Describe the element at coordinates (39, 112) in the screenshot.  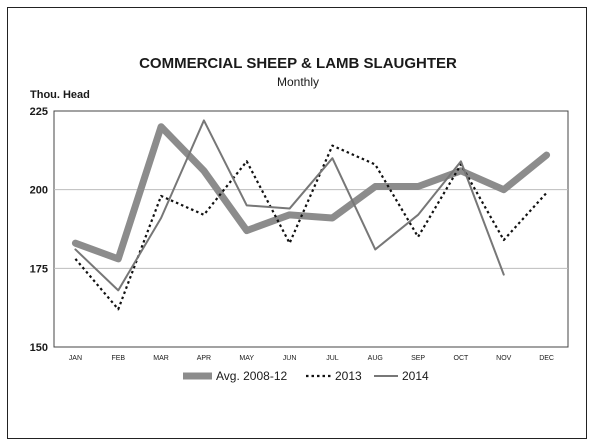
I see `y-tick-label: 225` at that location.